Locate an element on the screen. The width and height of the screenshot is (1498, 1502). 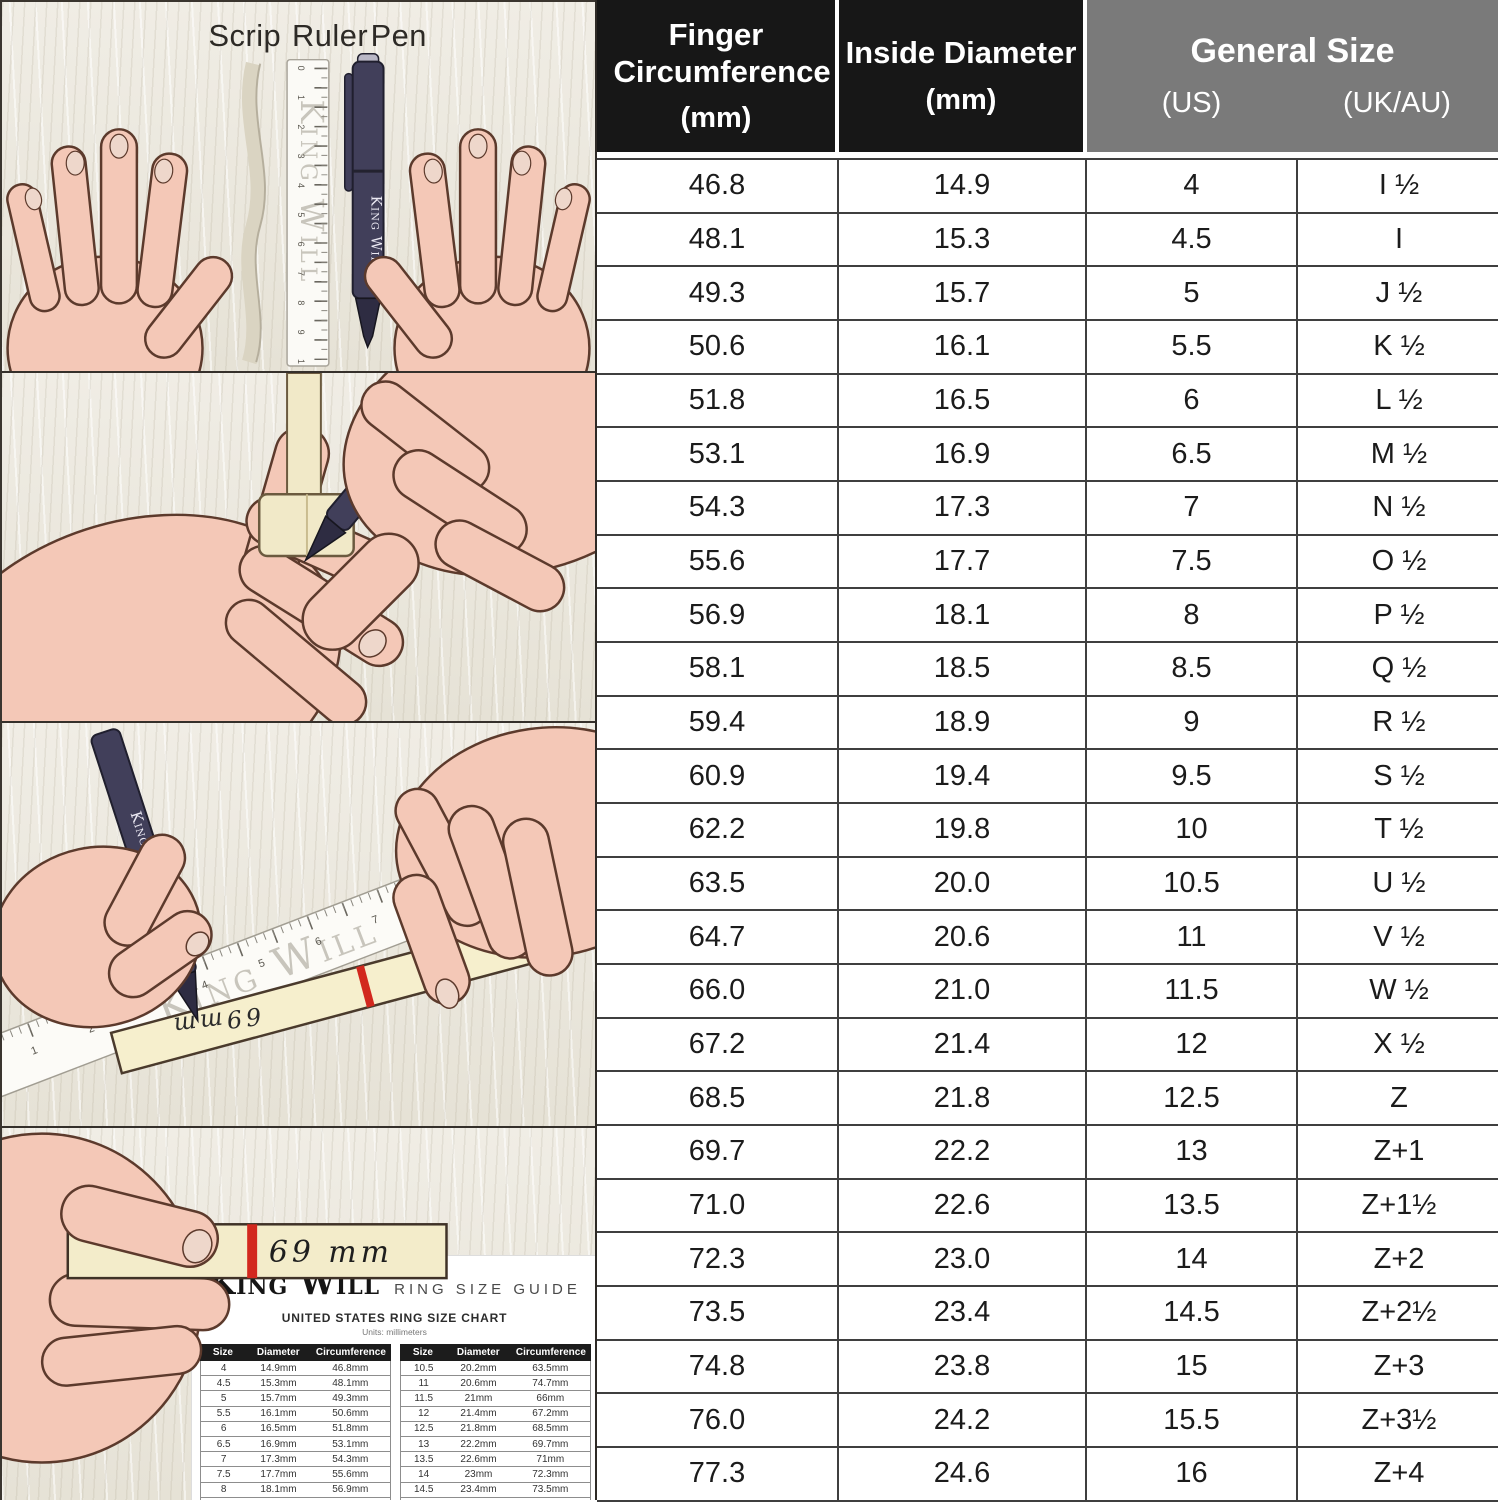
mini-cell-circumference: 55.6mm is located at coordinates (350, 1474).